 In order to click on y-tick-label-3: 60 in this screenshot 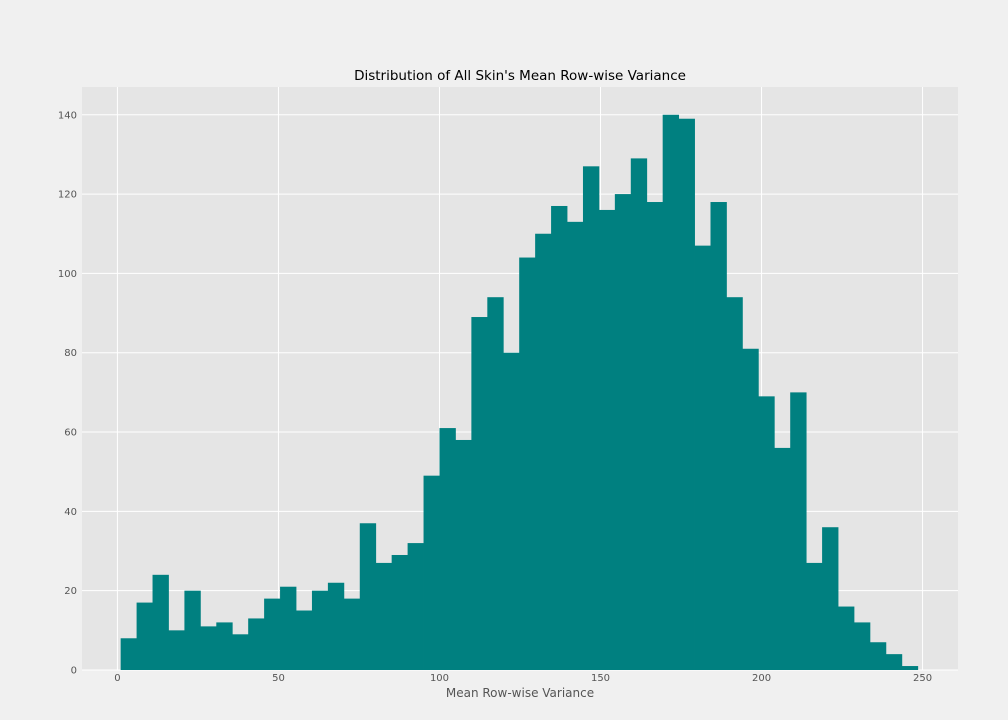, I will do `click(70, 433)`.